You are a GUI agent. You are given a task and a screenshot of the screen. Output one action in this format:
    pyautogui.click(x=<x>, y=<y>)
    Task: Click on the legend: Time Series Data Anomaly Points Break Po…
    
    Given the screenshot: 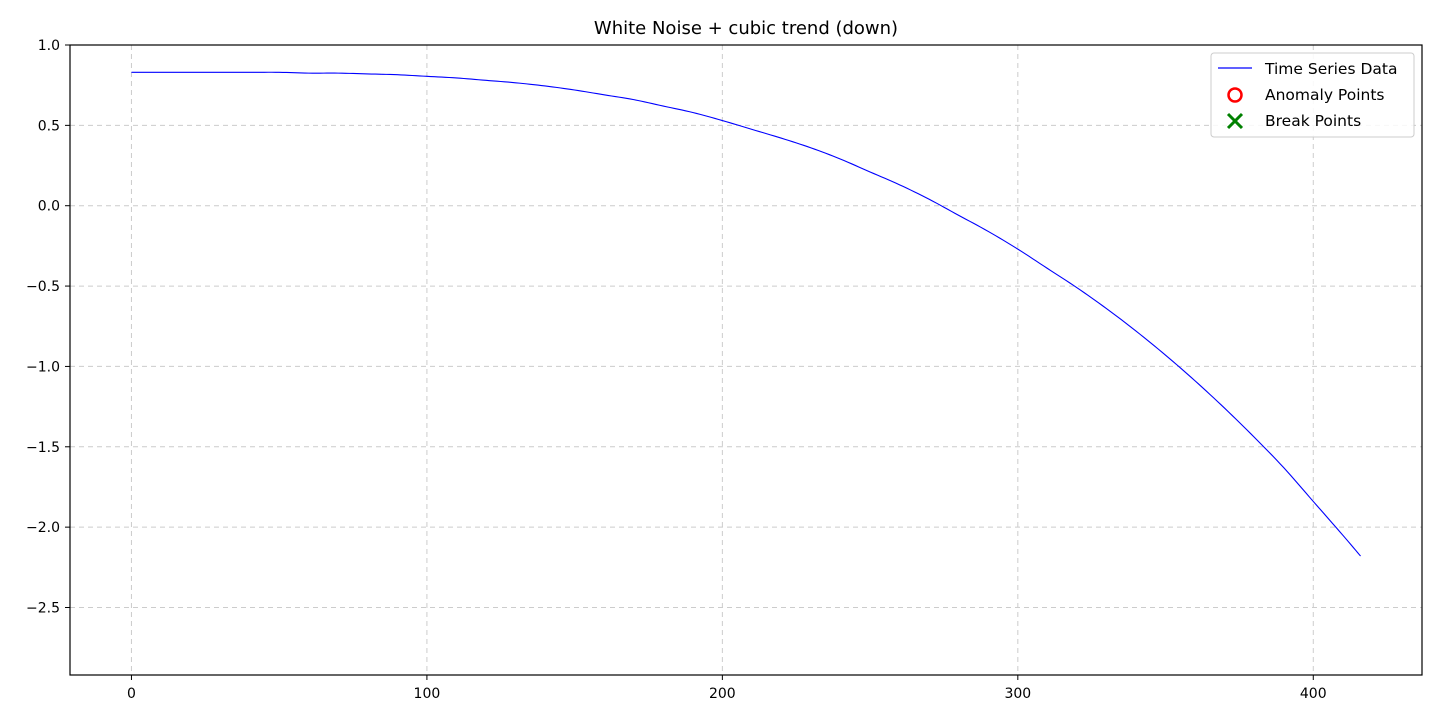 What is the action you would take?
    pyautogui.click(x=1312, y=95)
    